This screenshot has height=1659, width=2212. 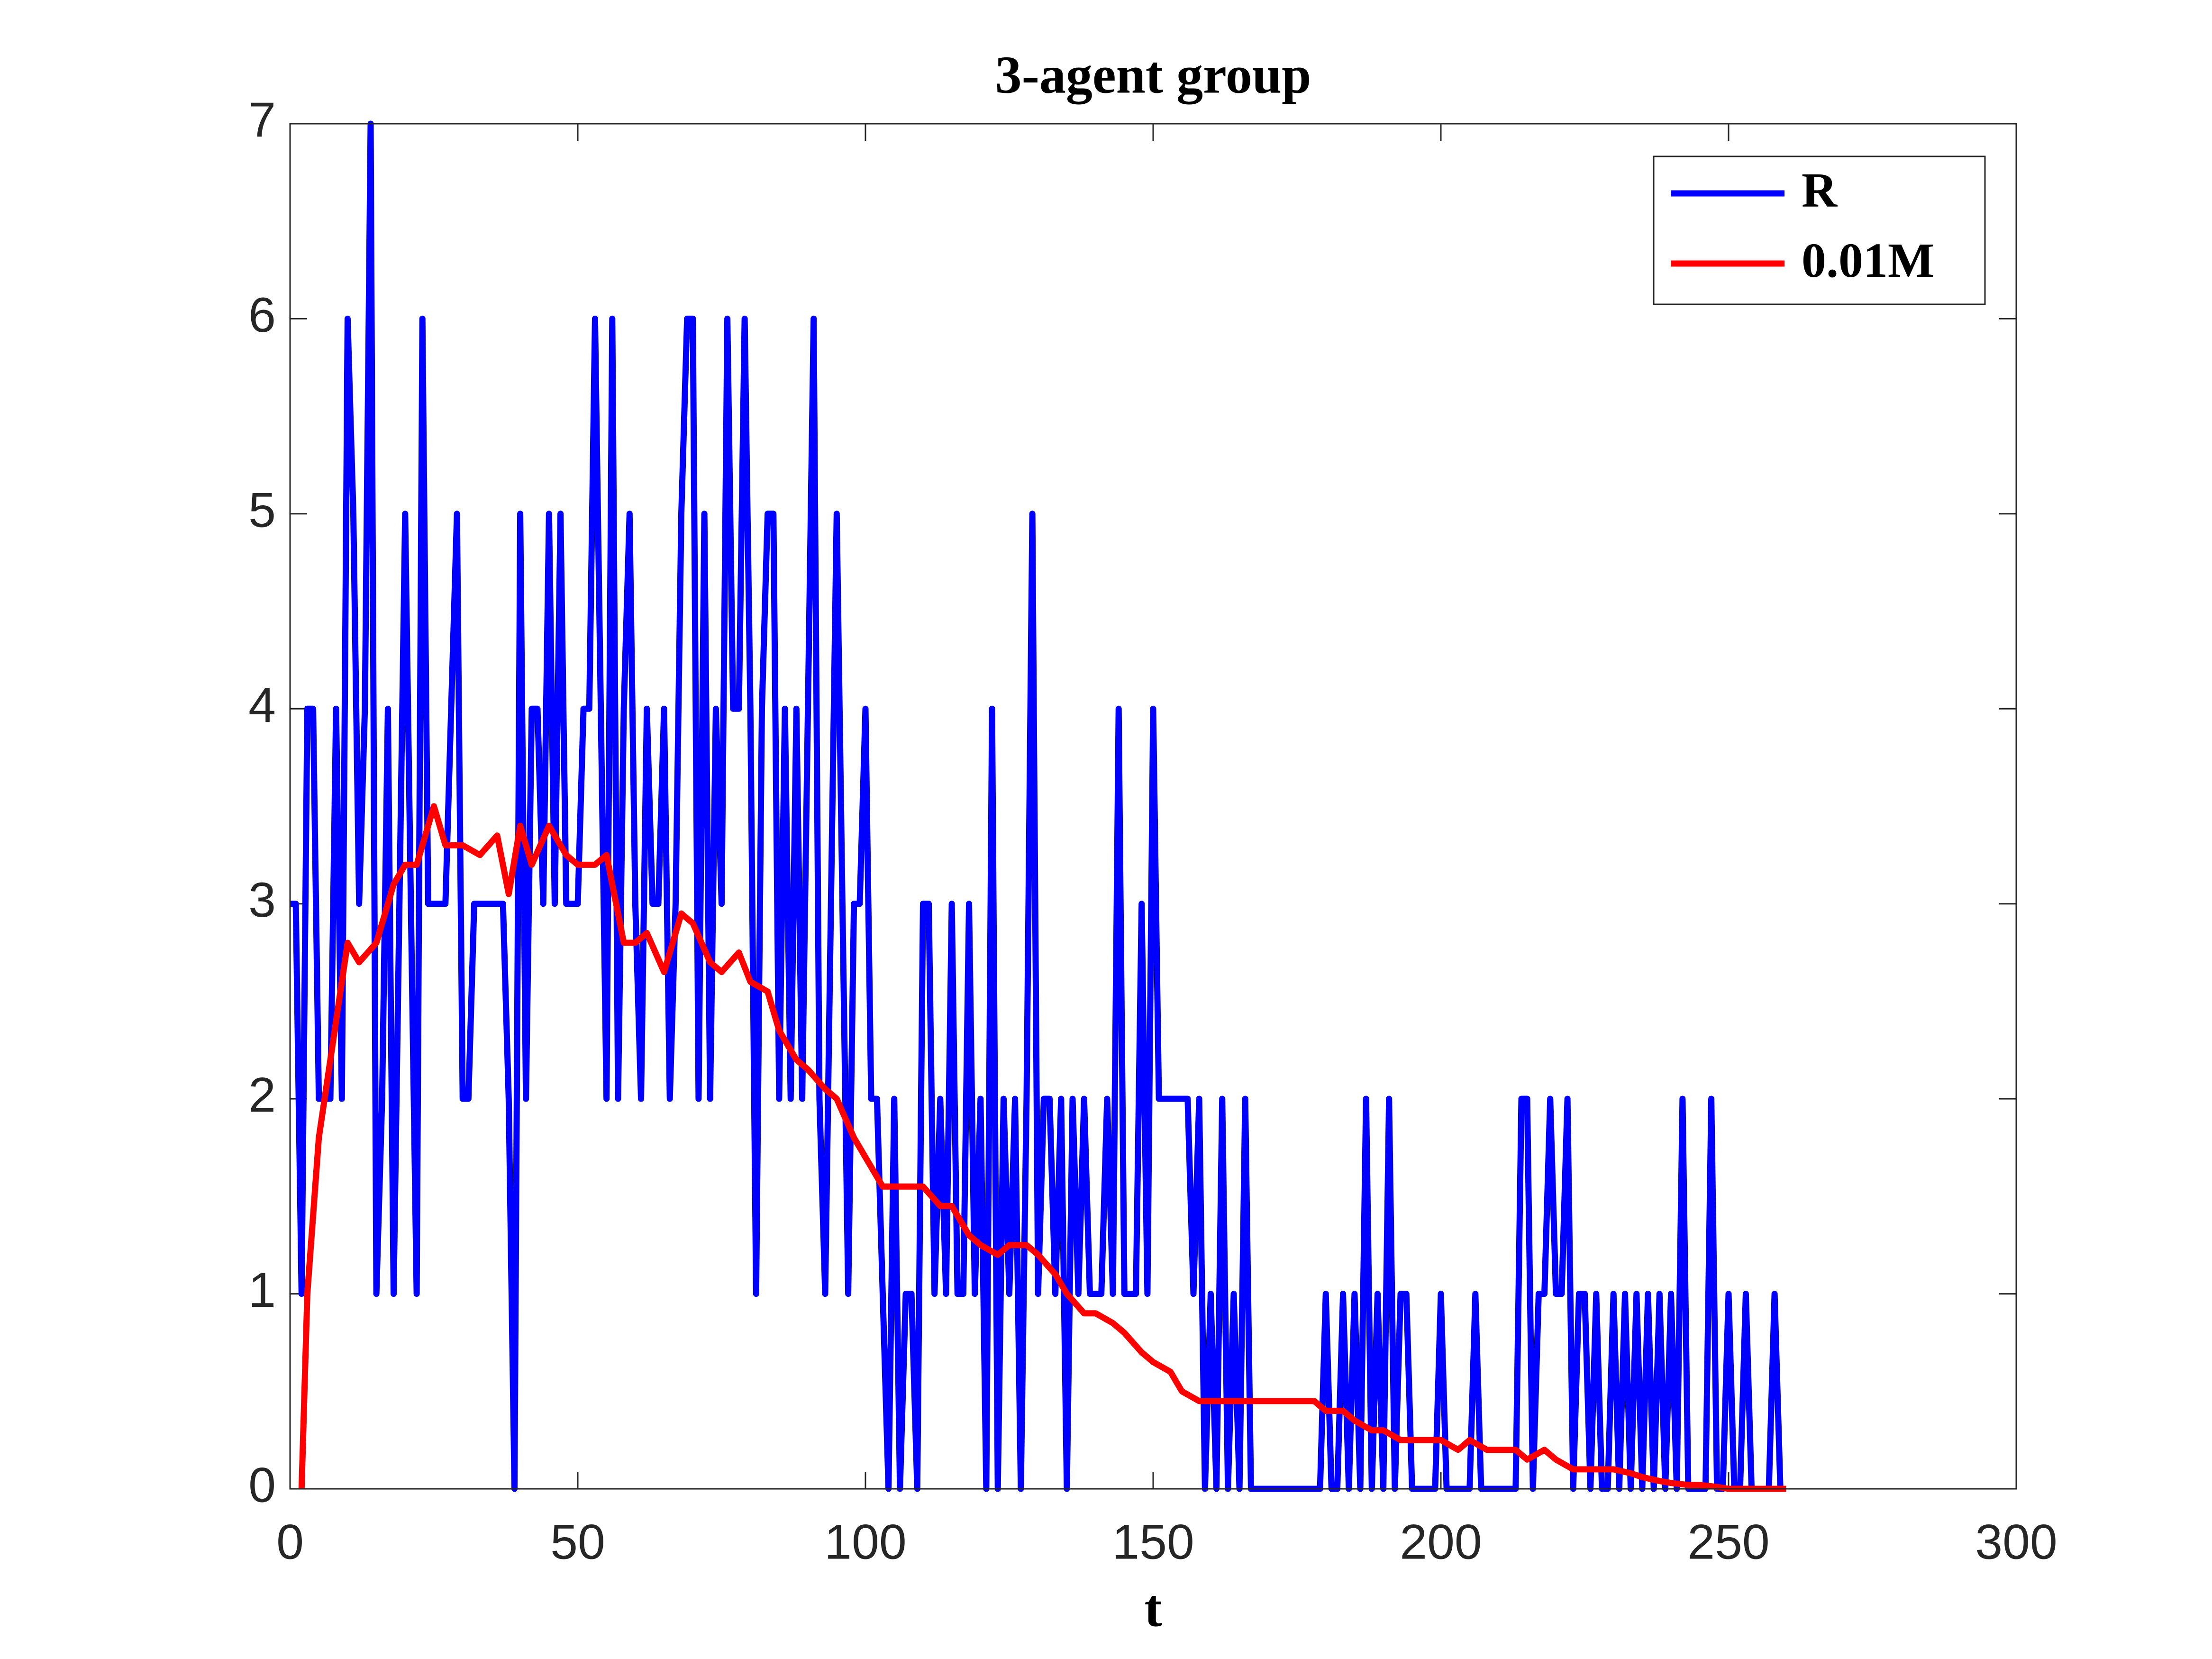 What do you see at coordinates (262, 1290) in the screenshot?
I see `y-tick-label: 1` at bounding box center [262, 1290].